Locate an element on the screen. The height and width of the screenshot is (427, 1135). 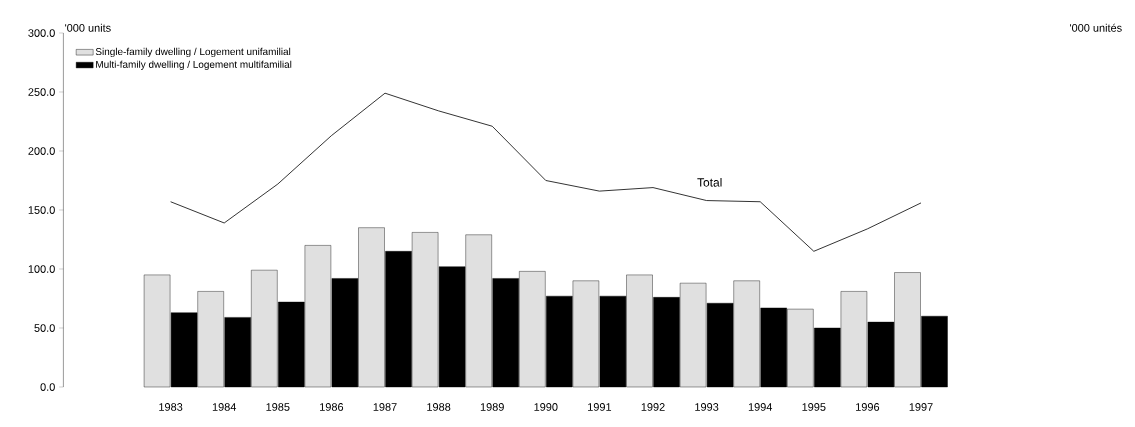
y-tick-label: 0.0 is located at coordinates (47, 387).